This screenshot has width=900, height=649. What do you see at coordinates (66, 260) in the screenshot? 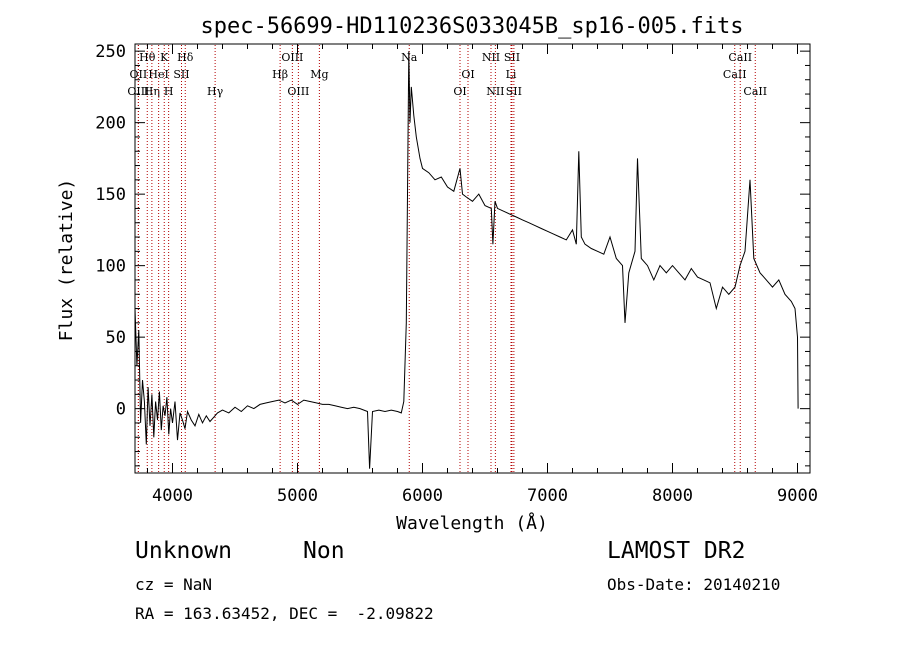
I see `y-axis-label: Flux (relative)` at bounding box center [66, 260].